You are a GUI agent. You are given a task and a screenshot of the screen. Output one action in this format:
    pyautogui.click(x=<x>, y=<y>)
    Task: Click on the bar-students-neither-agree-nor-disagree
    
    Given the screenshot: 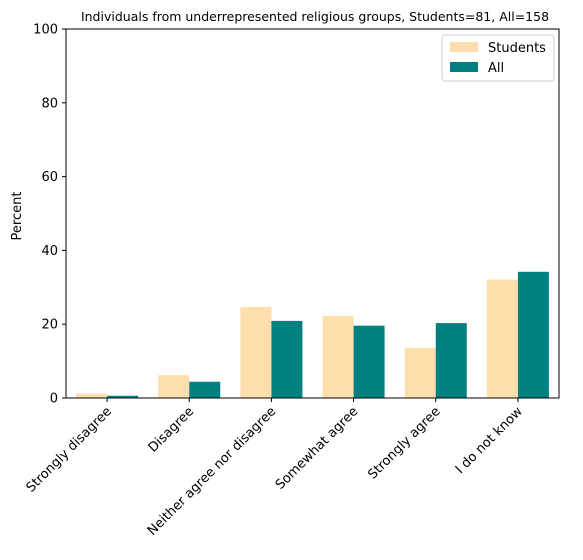 What is the action you would take?
    pyautogui.click(x=256, y=352)
    